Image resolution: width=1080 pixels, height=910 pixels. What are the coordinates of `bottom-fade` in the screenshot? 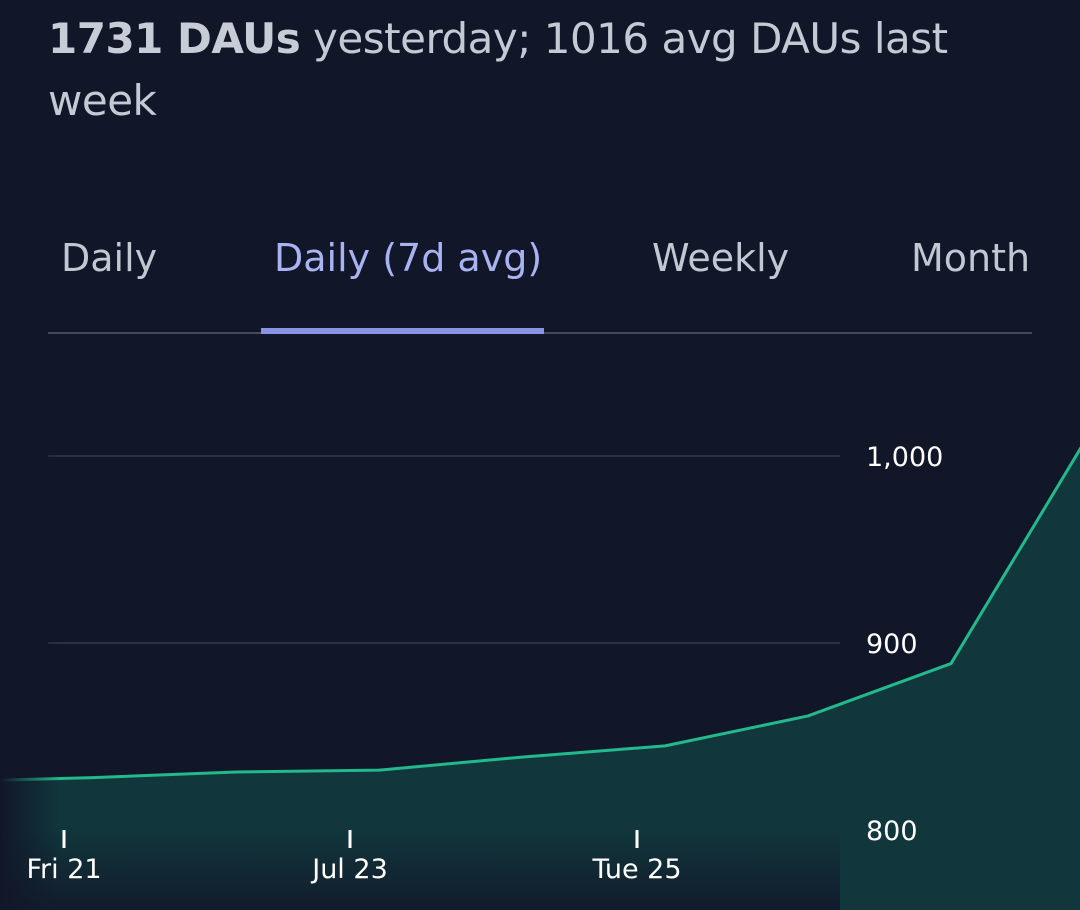 It's located at (420, 870).